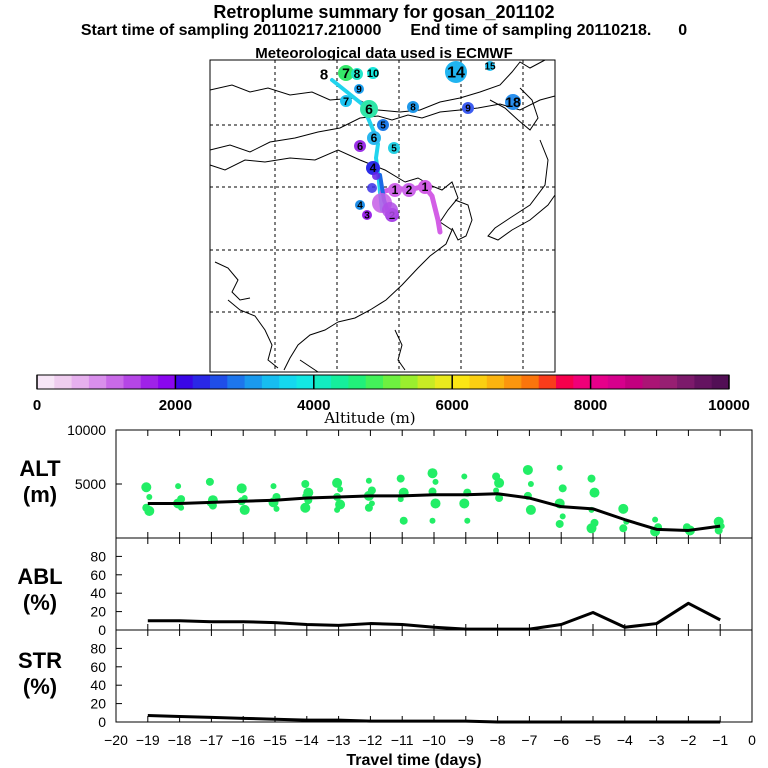 The image size is (768, 768). Describe the element at coordinates (371, 740) in the screenshot. I see `x-tick-label: −12` at that location.